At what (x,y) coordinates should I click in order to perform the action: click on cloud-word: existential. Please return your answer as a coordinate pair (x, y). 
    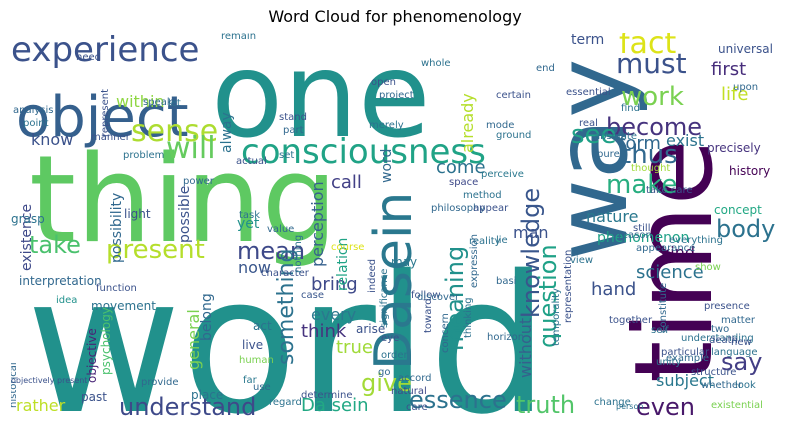
    Looking at the image, I should click on (737, 405).